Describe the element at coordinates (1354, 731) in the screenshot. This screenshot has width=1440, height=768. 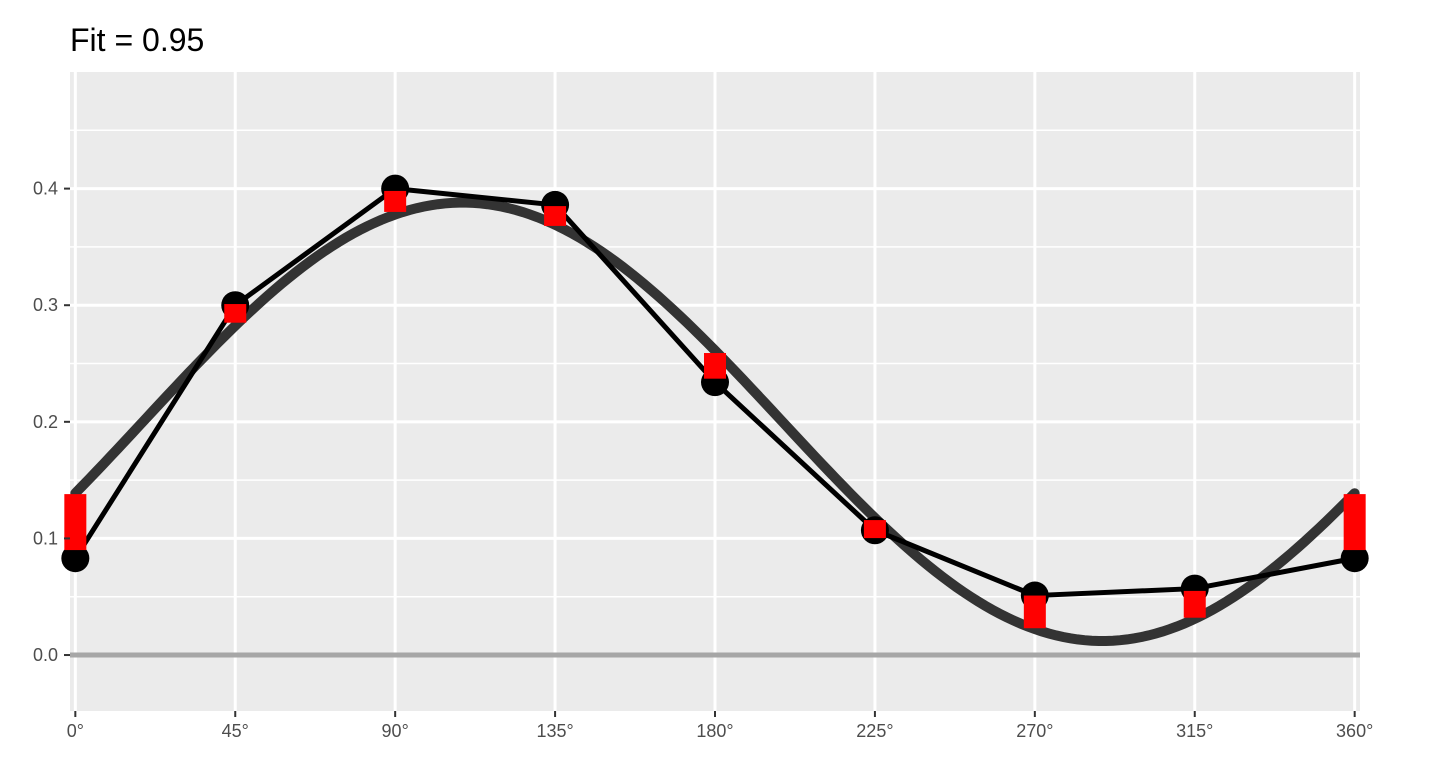
I see `x-tick-label: 360°` at that location.